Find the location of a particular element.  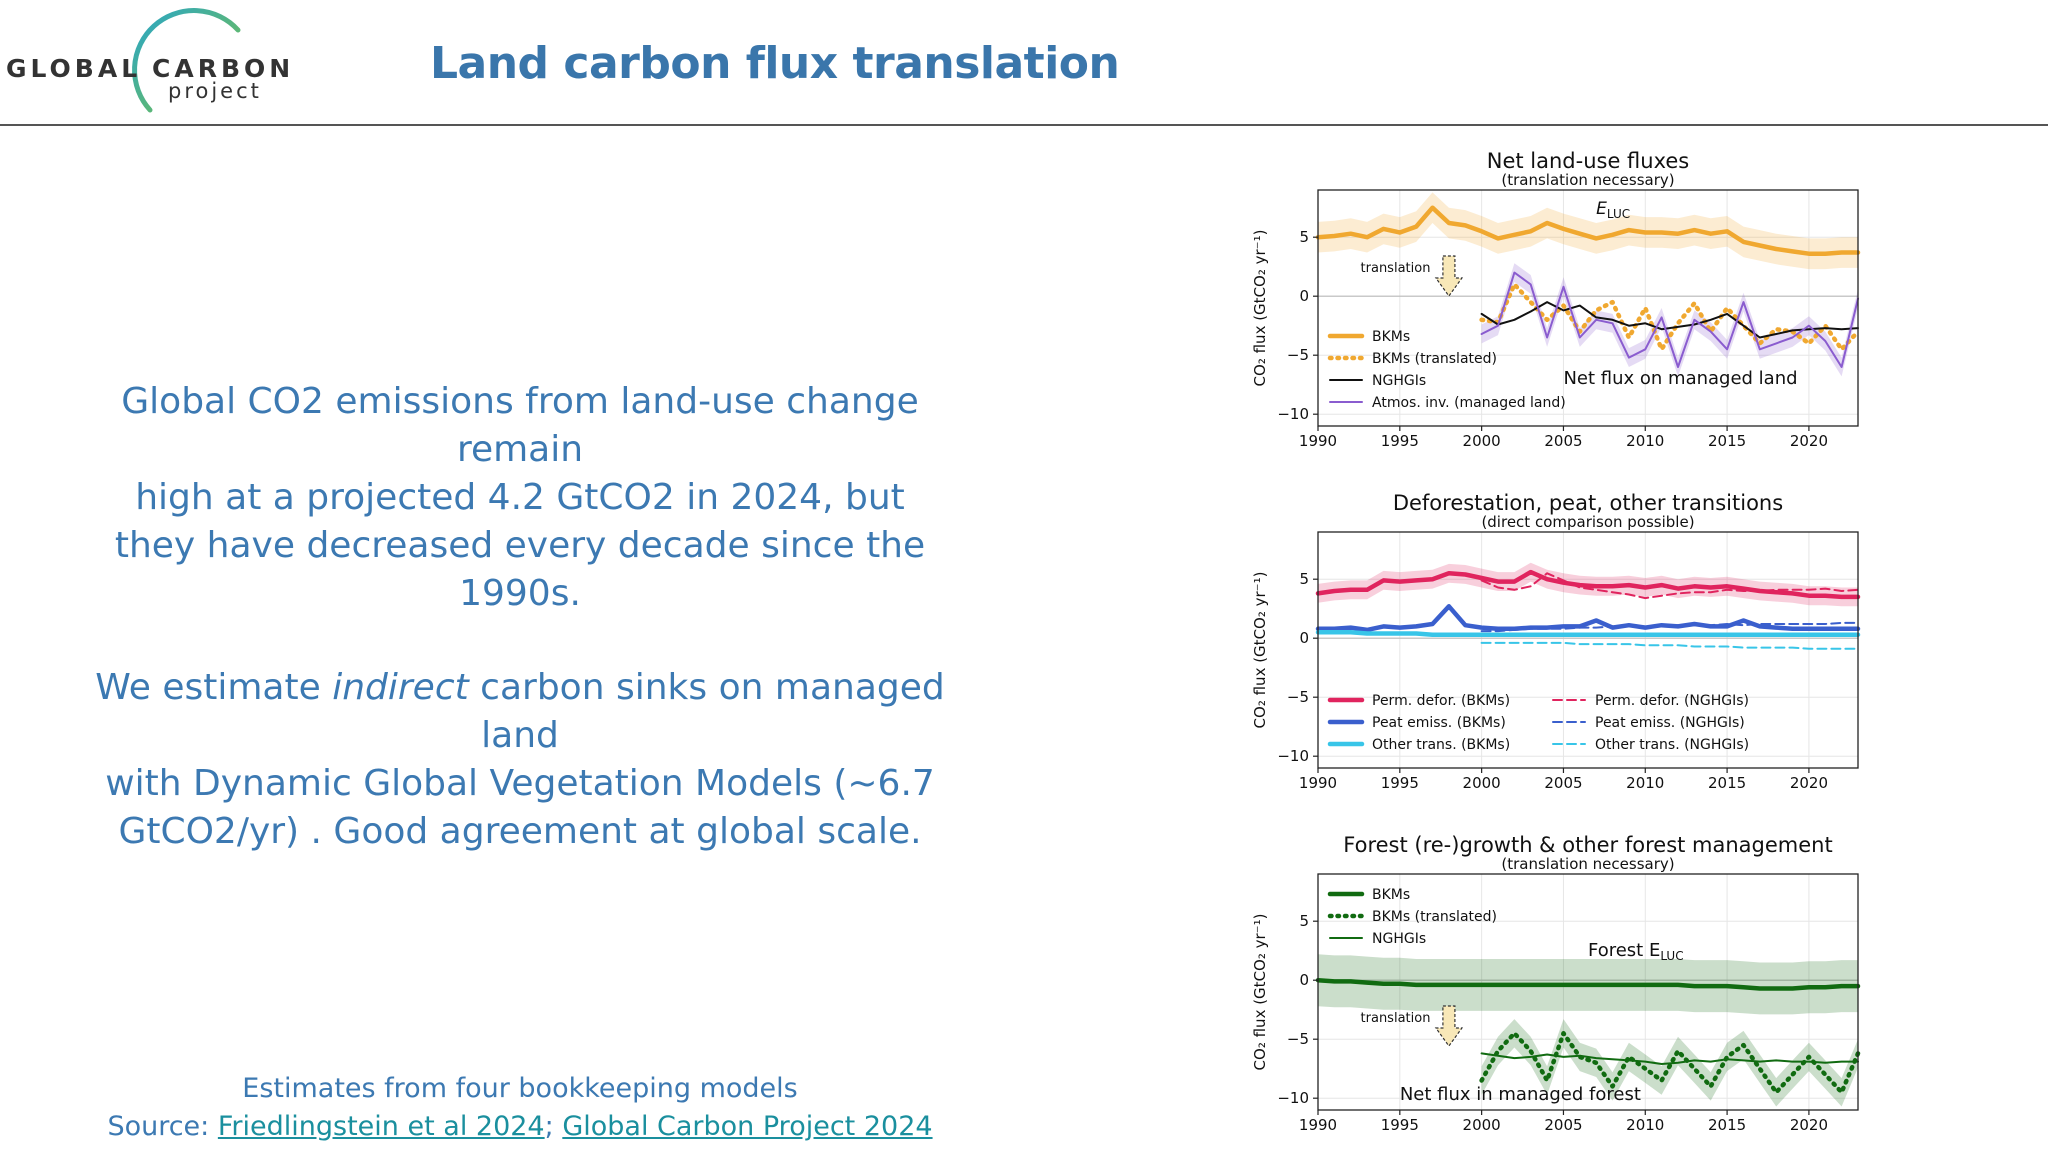

header-divider is located at coordinates (1024, 125).